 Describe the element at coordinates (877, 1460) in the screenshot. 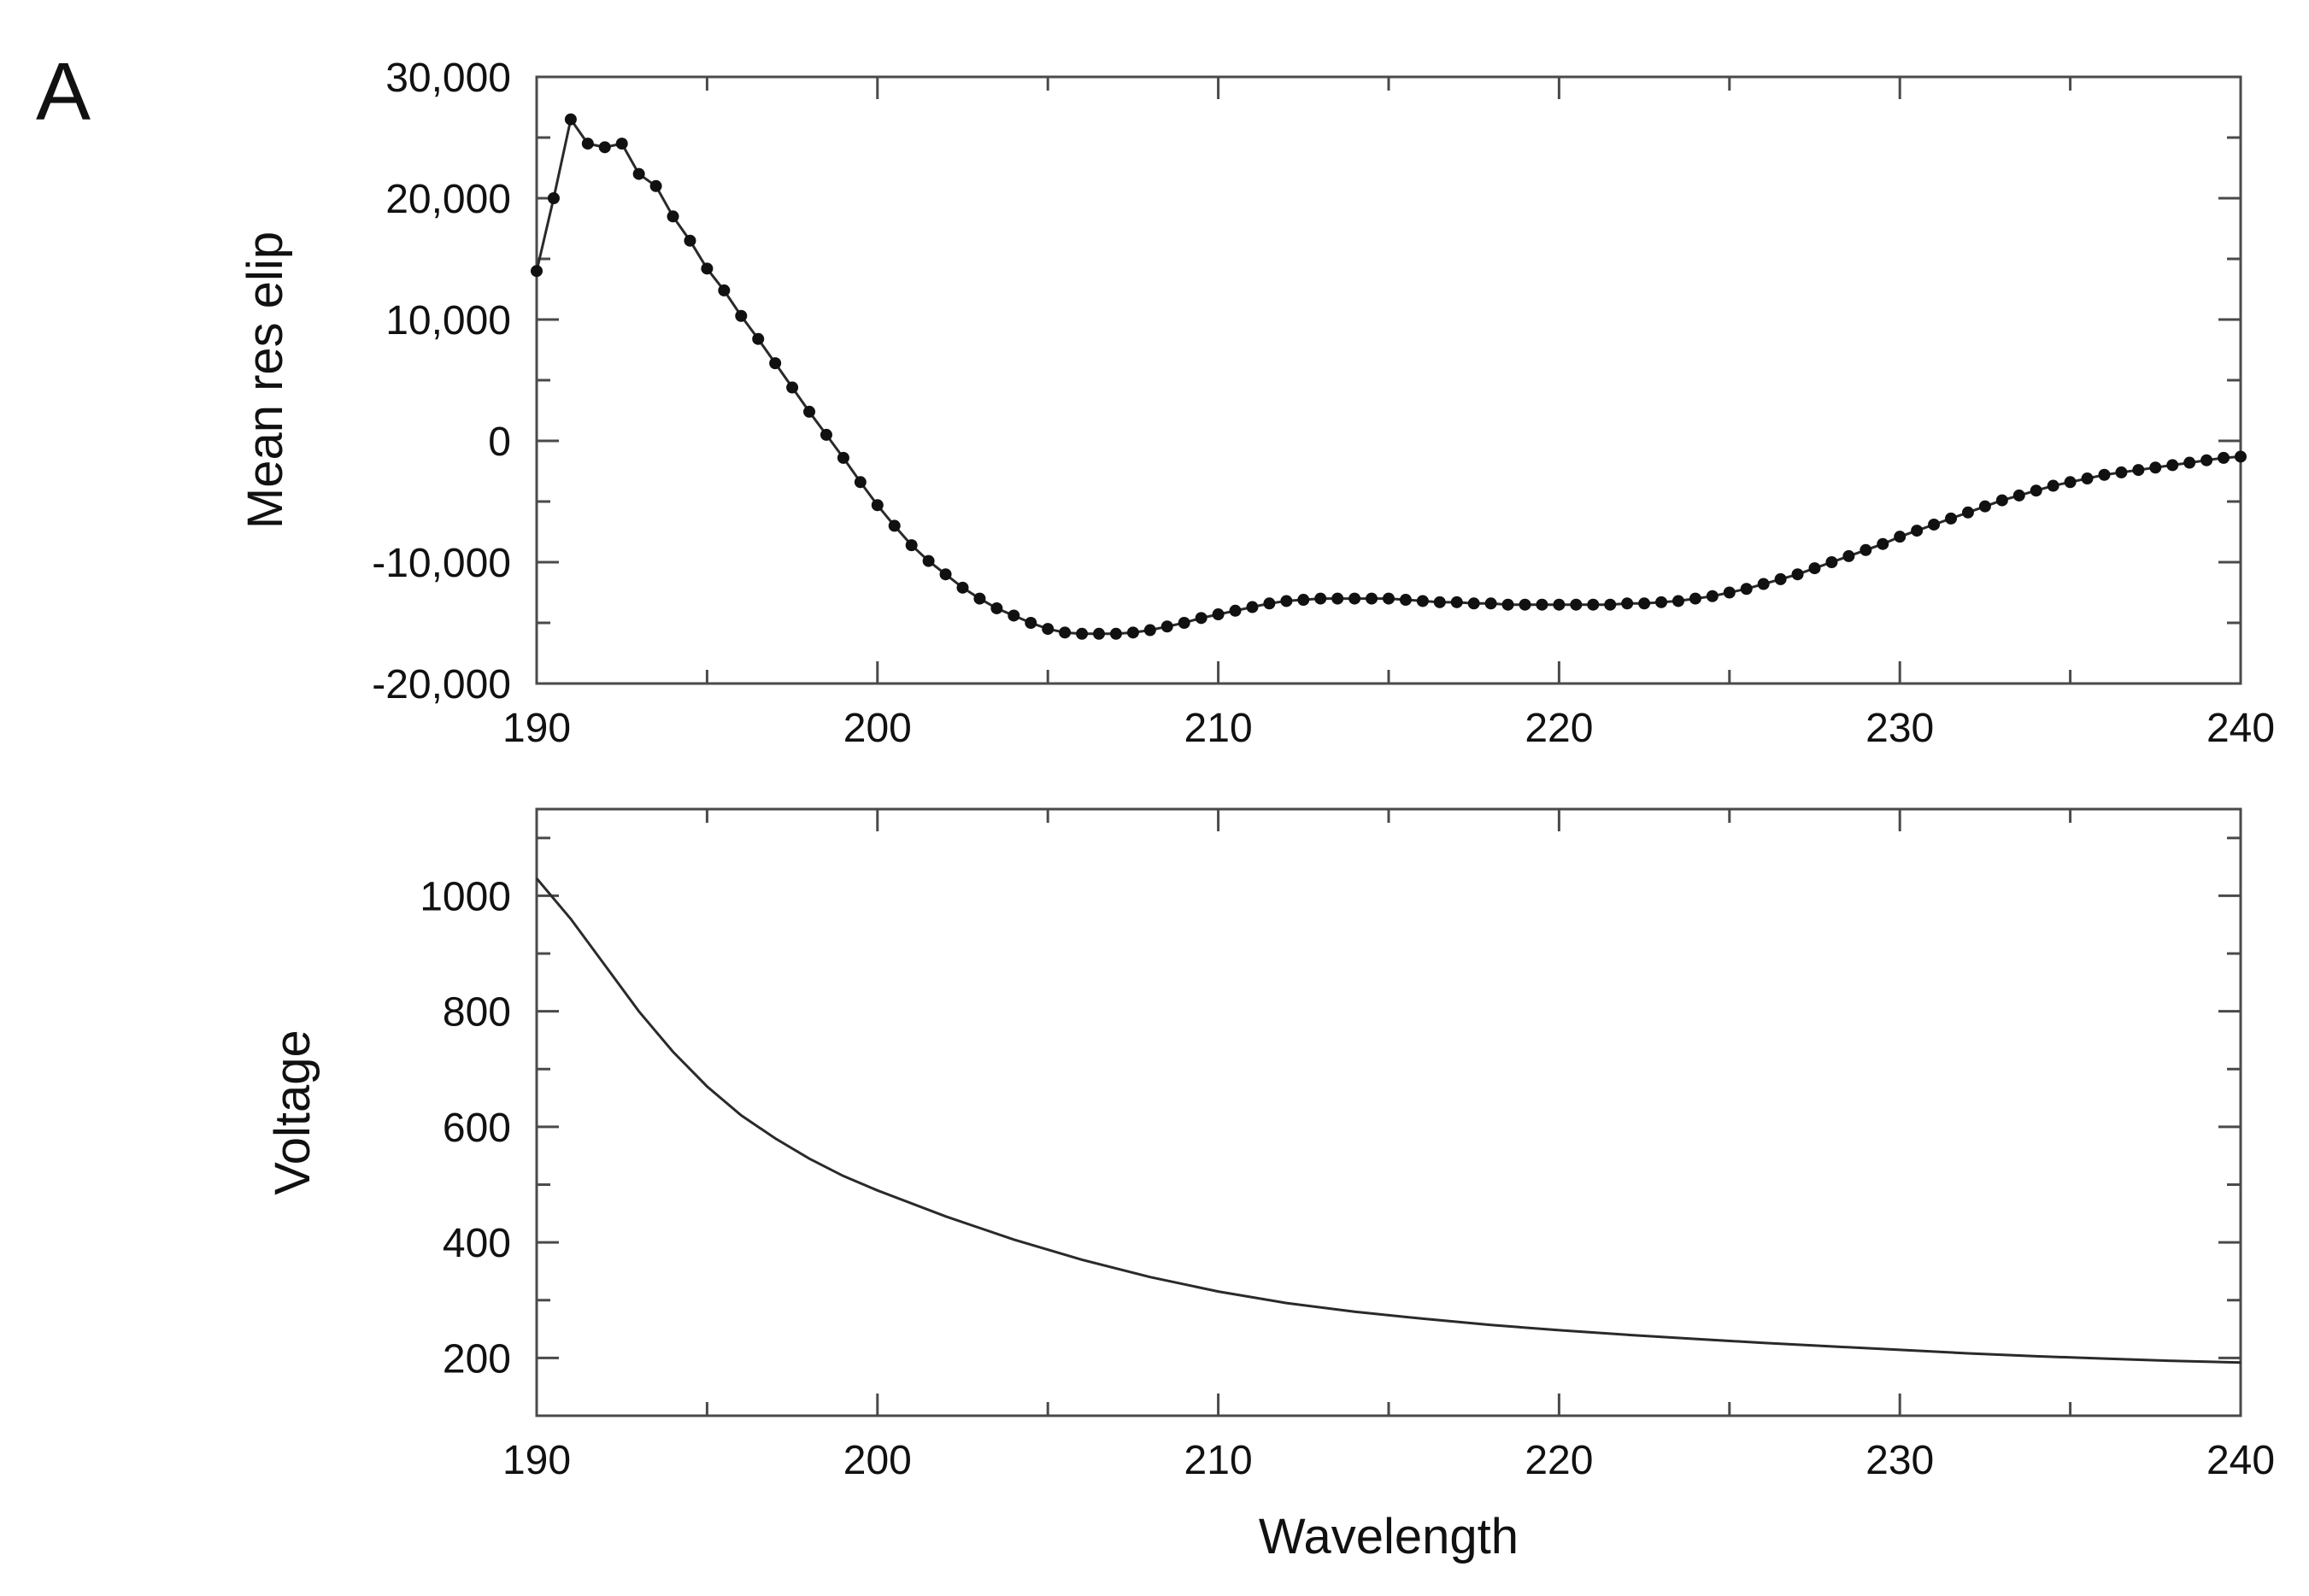

I see `voltage-x-tick-label: 200` at that location.